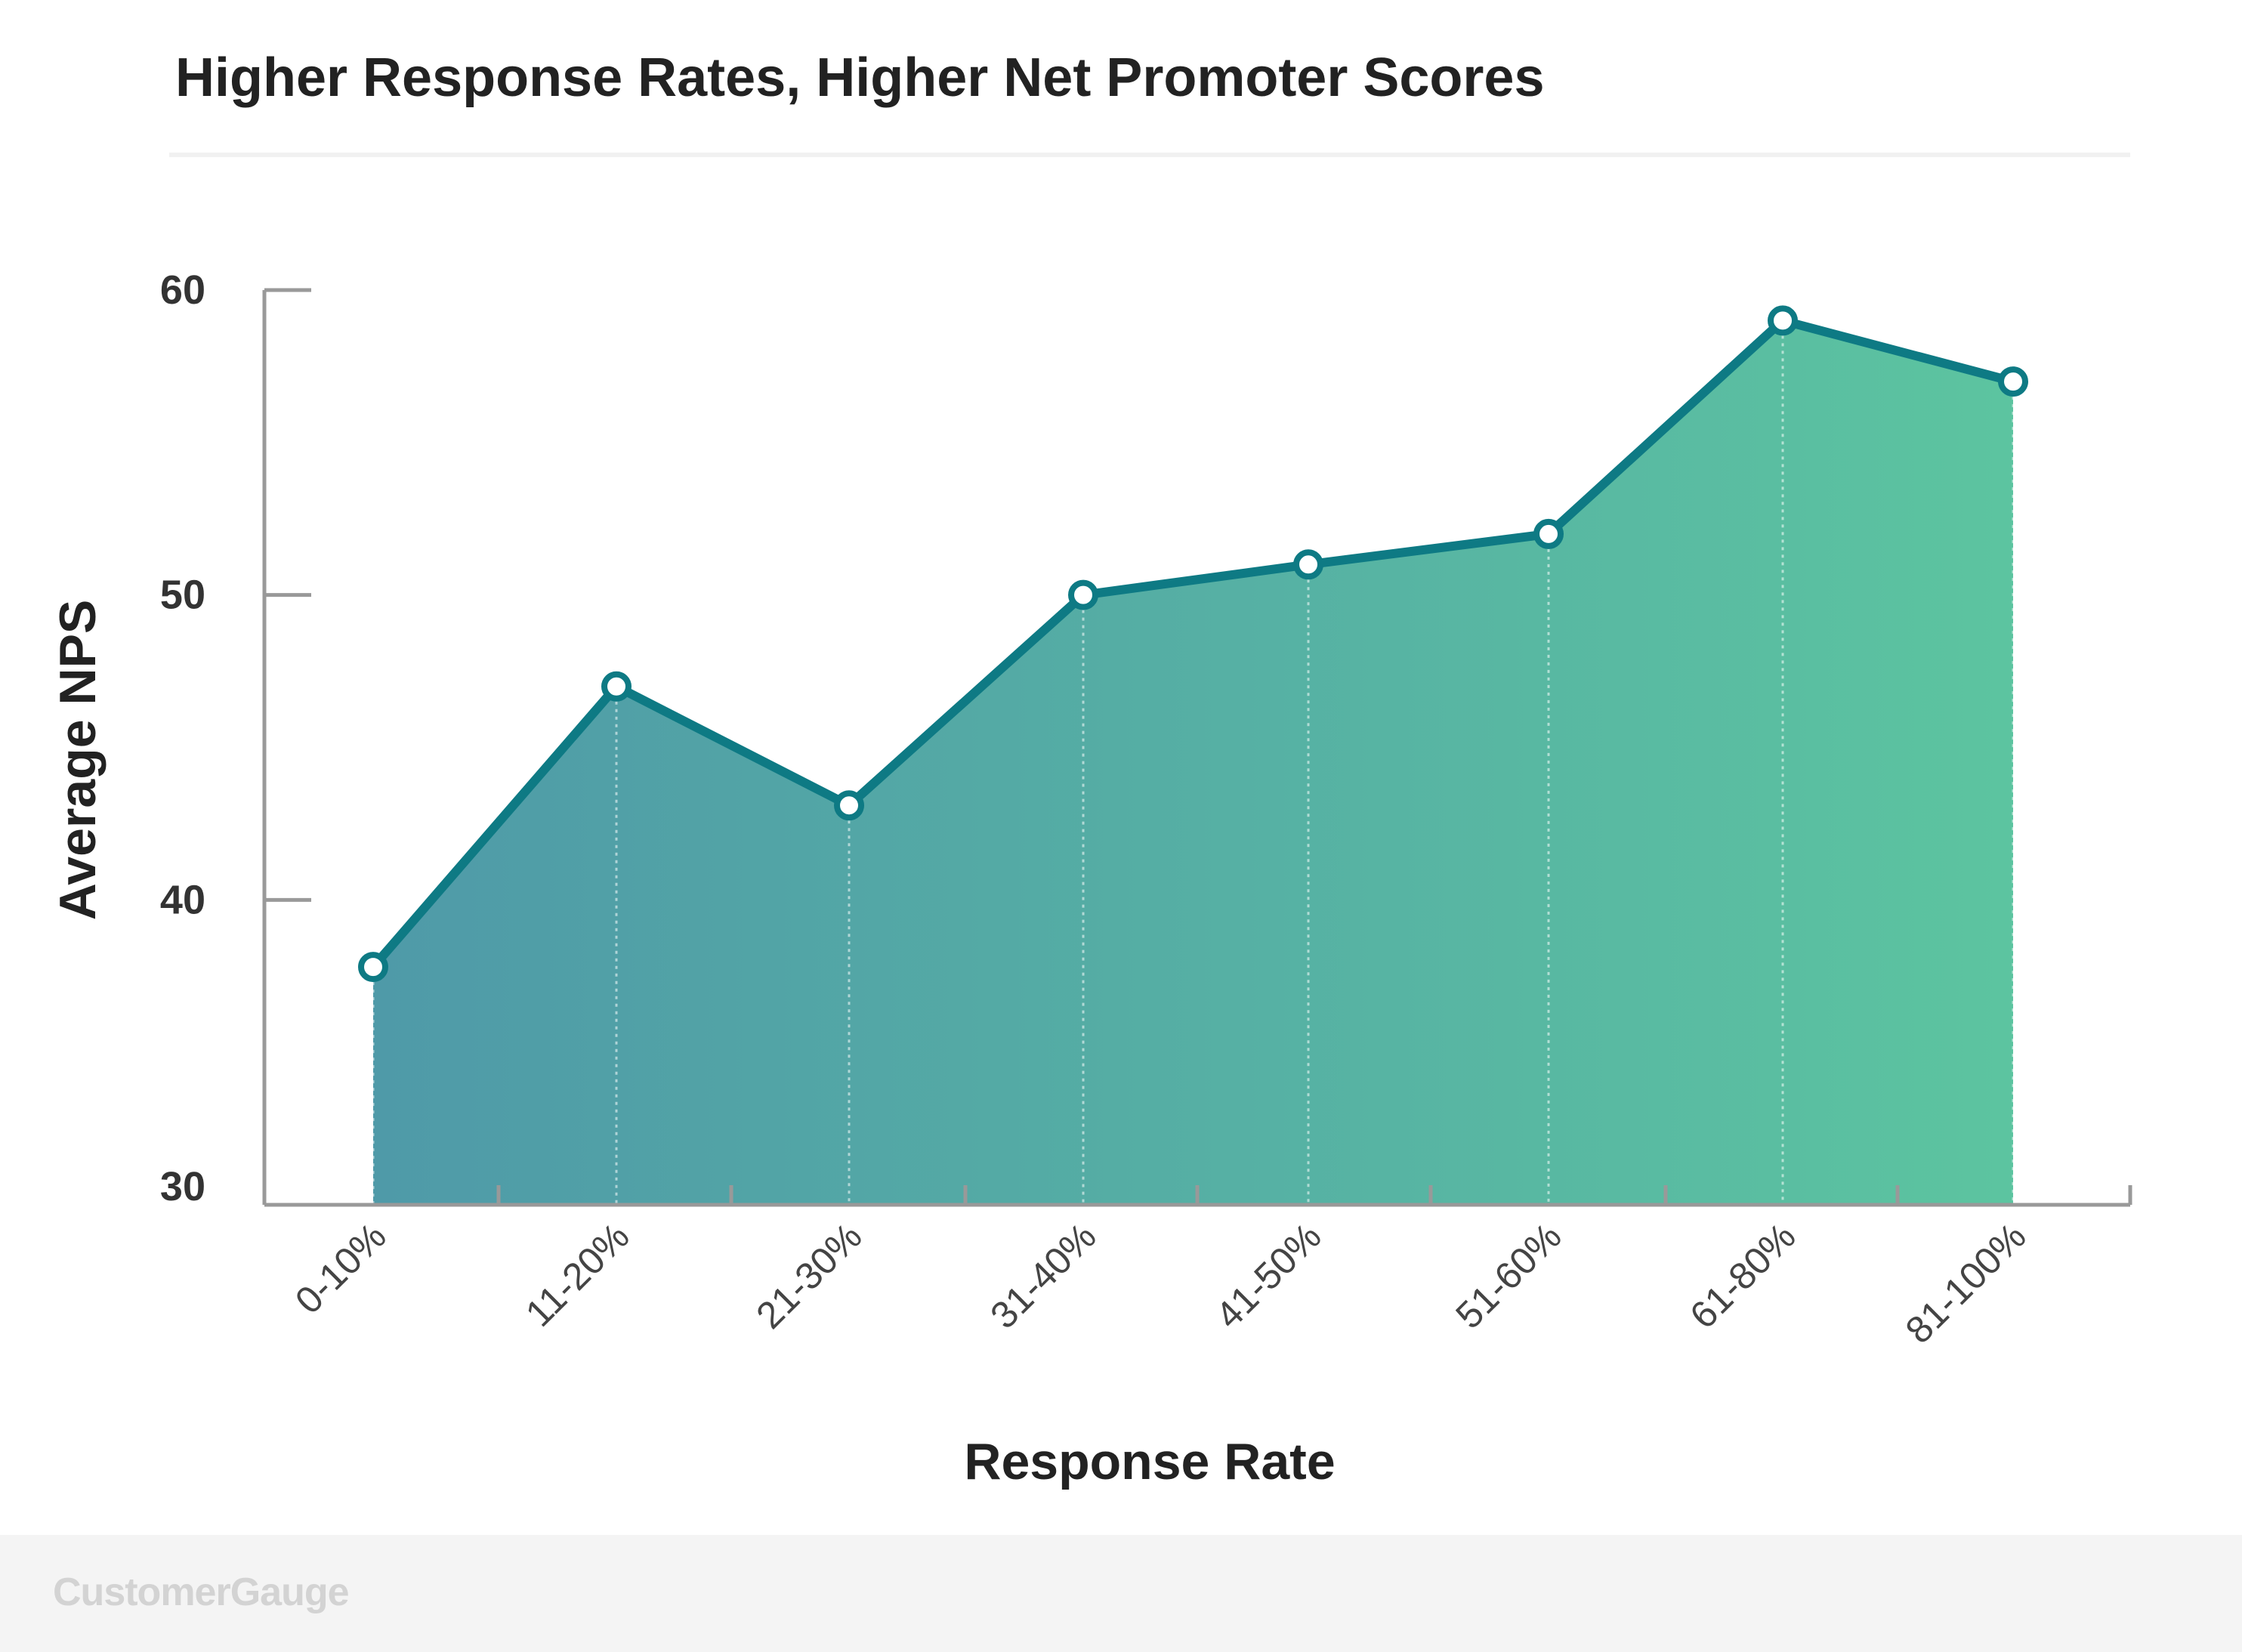  What do you see at coordinates (182, 899) in the screenshot?
I see `y-tick-label-40: 40` at bounding box center [182, 899].